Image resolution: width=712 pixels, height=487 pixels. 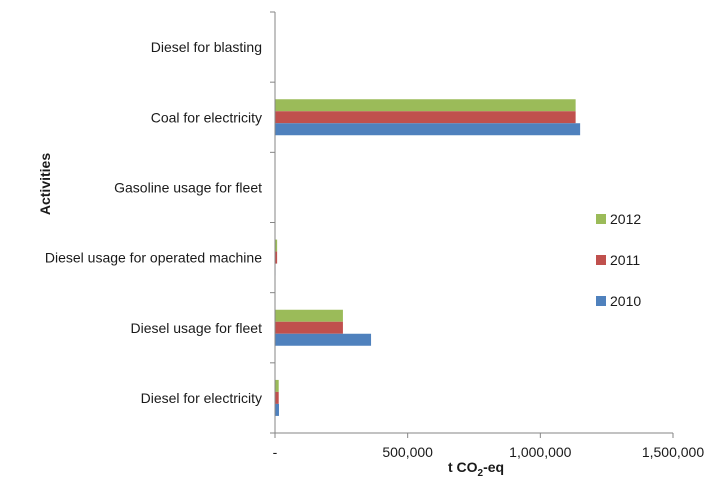 I want to click on legend-label-2010: 2010, so click(x=625, y=301).